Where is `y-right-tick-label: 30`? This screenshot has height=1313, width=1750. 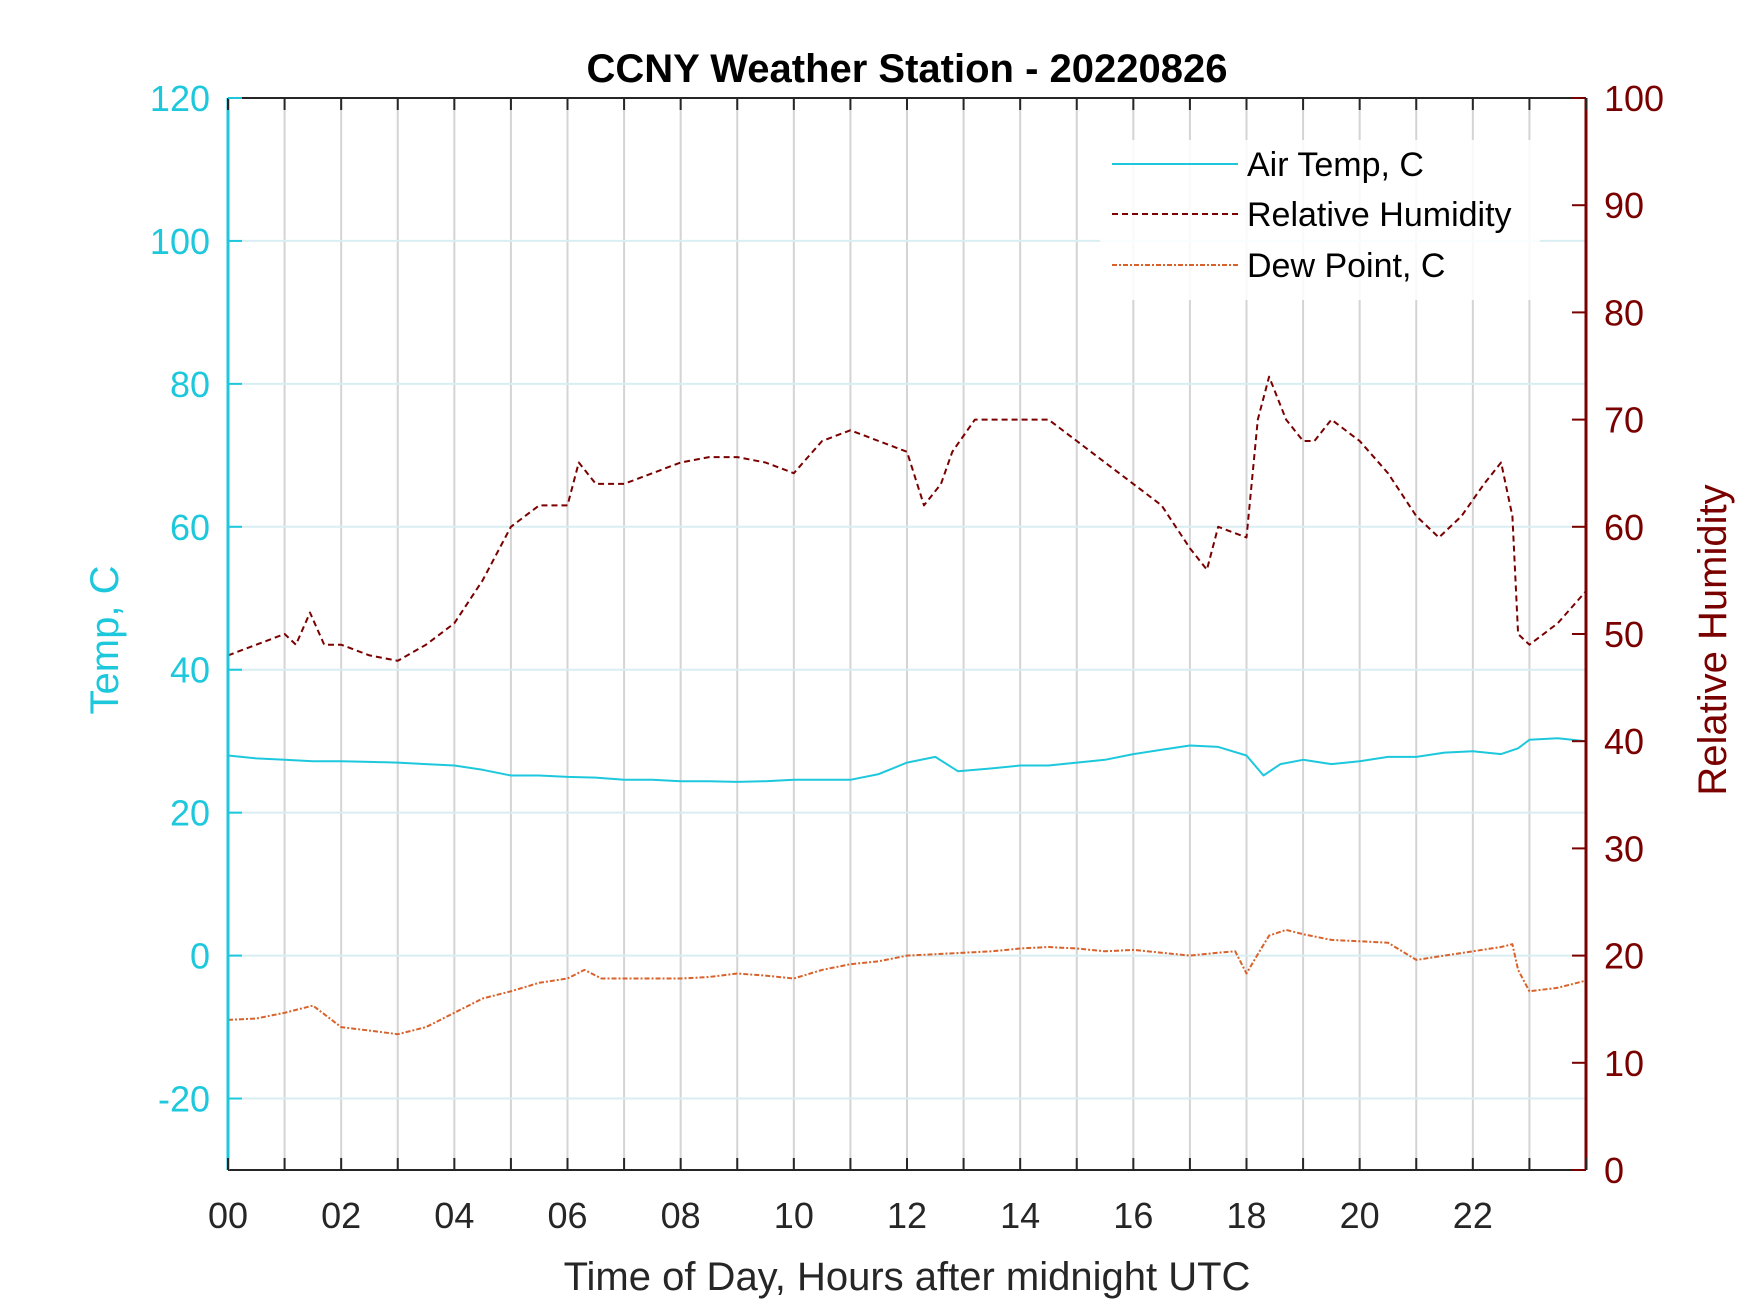
y-right-tick-label: 30 is located at coordinates (1624, 848).